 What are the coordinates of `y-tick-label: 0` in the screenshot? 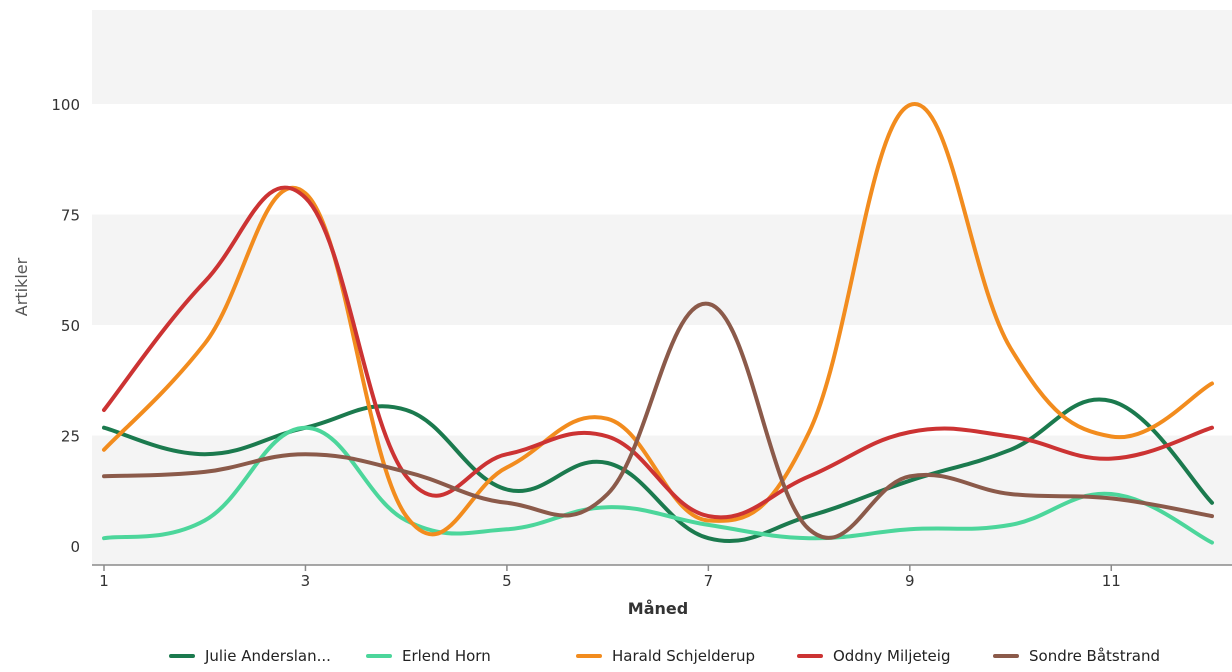 It's located at (75, 547).